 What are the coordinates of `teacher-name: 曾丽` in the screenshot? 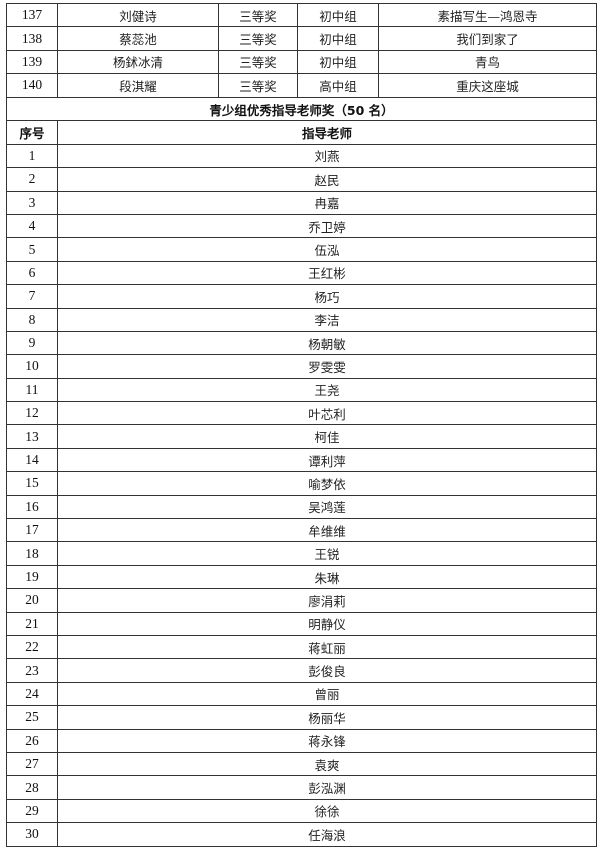 It's located at (327, 694).